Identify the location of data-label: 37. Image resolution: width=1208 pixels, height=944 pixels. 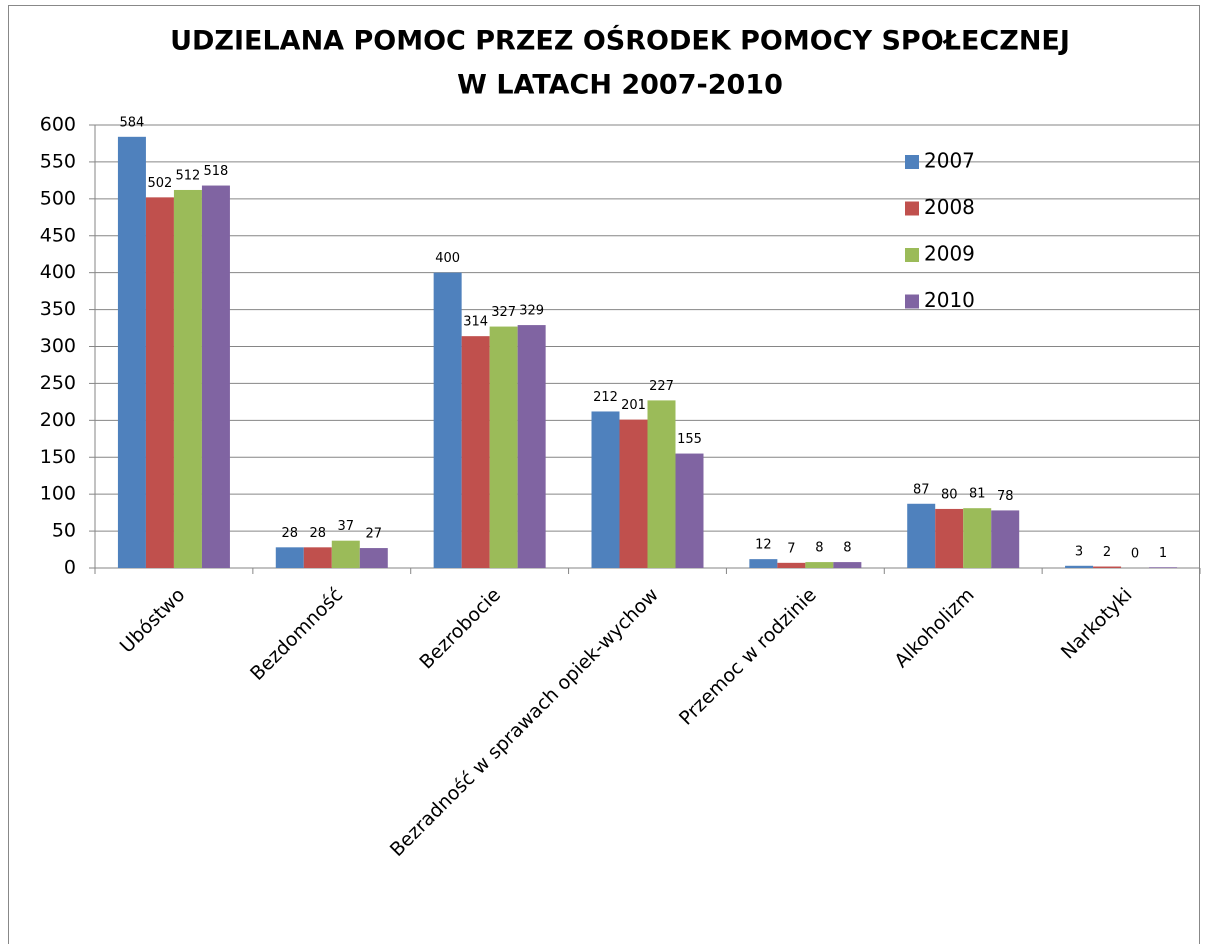
(346, 526).